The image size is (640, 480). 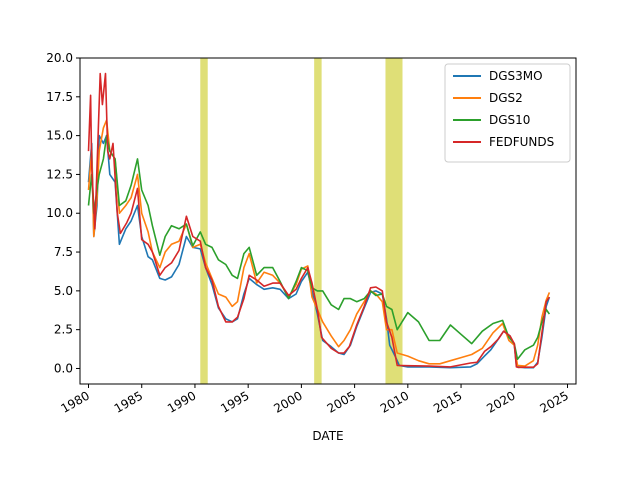 What do you see at coordinates (554, 401) in the screenshot?
I see `x-tick-label: 2025` at bounding box center [554, 401].